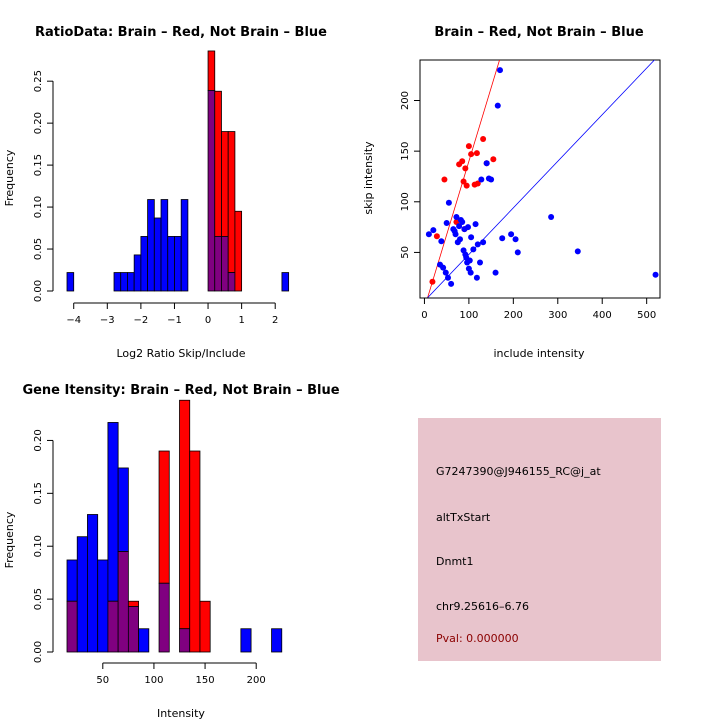  Describe the element at coordinates (180, 353) in the screenshot. I see `ratio-histogram-xlabel: Log2 Ratio Skip/Include` at that location.